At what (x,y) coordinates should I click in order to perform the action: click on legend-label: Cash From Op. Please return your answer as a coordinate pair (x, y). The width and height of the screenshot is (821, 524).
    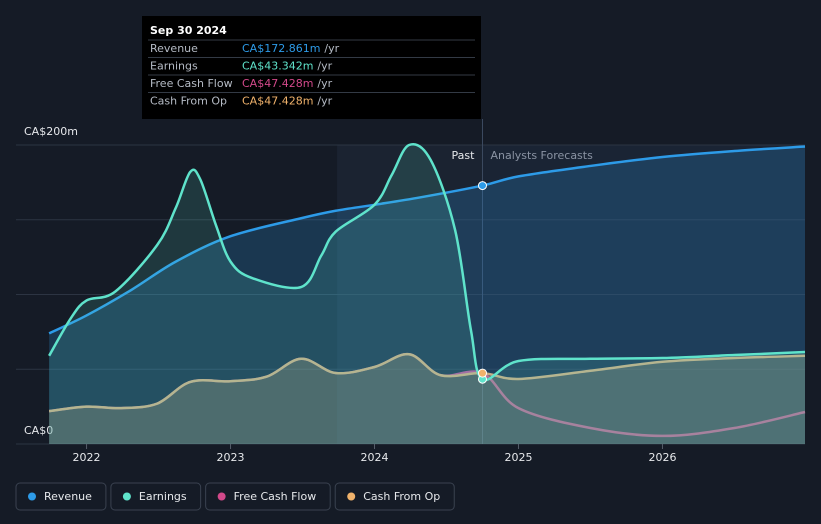
    Looking at the image, I should click on (401, 496).